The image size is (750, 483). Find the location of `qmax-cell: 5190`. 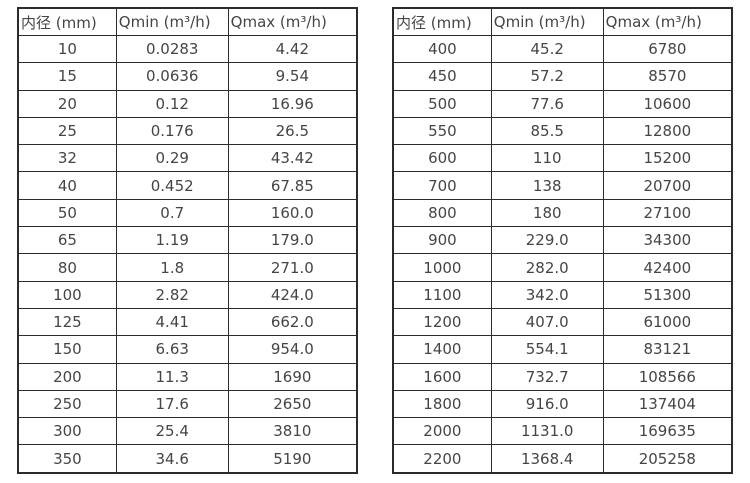

qmax-cell: 5190 is located at coordinates (292, 459).